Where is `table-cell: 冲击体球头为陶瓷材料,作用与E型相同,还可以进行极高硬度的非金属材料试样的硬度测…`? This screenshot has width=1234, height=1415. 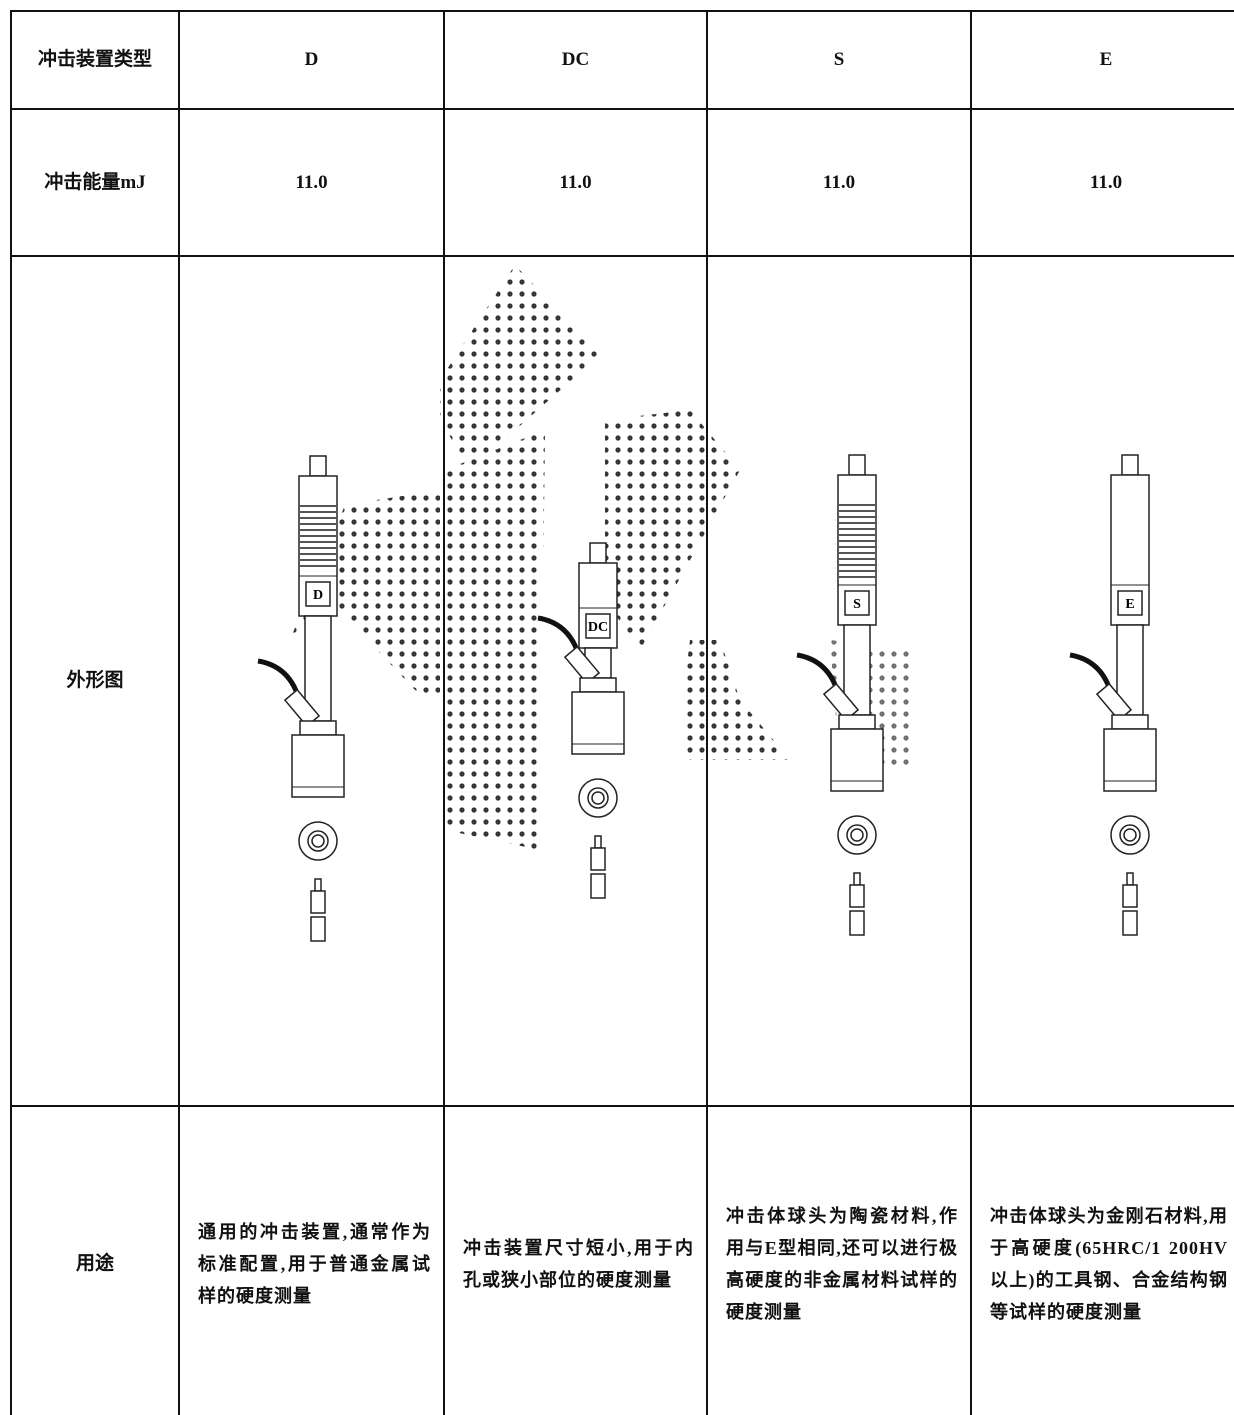
table-cell: 冲击体球头为陶瓷材料,作用与E型相同,还可以进行极高硬度的非金属材料试样的硬度测… is located at coordinates (838, 1260).